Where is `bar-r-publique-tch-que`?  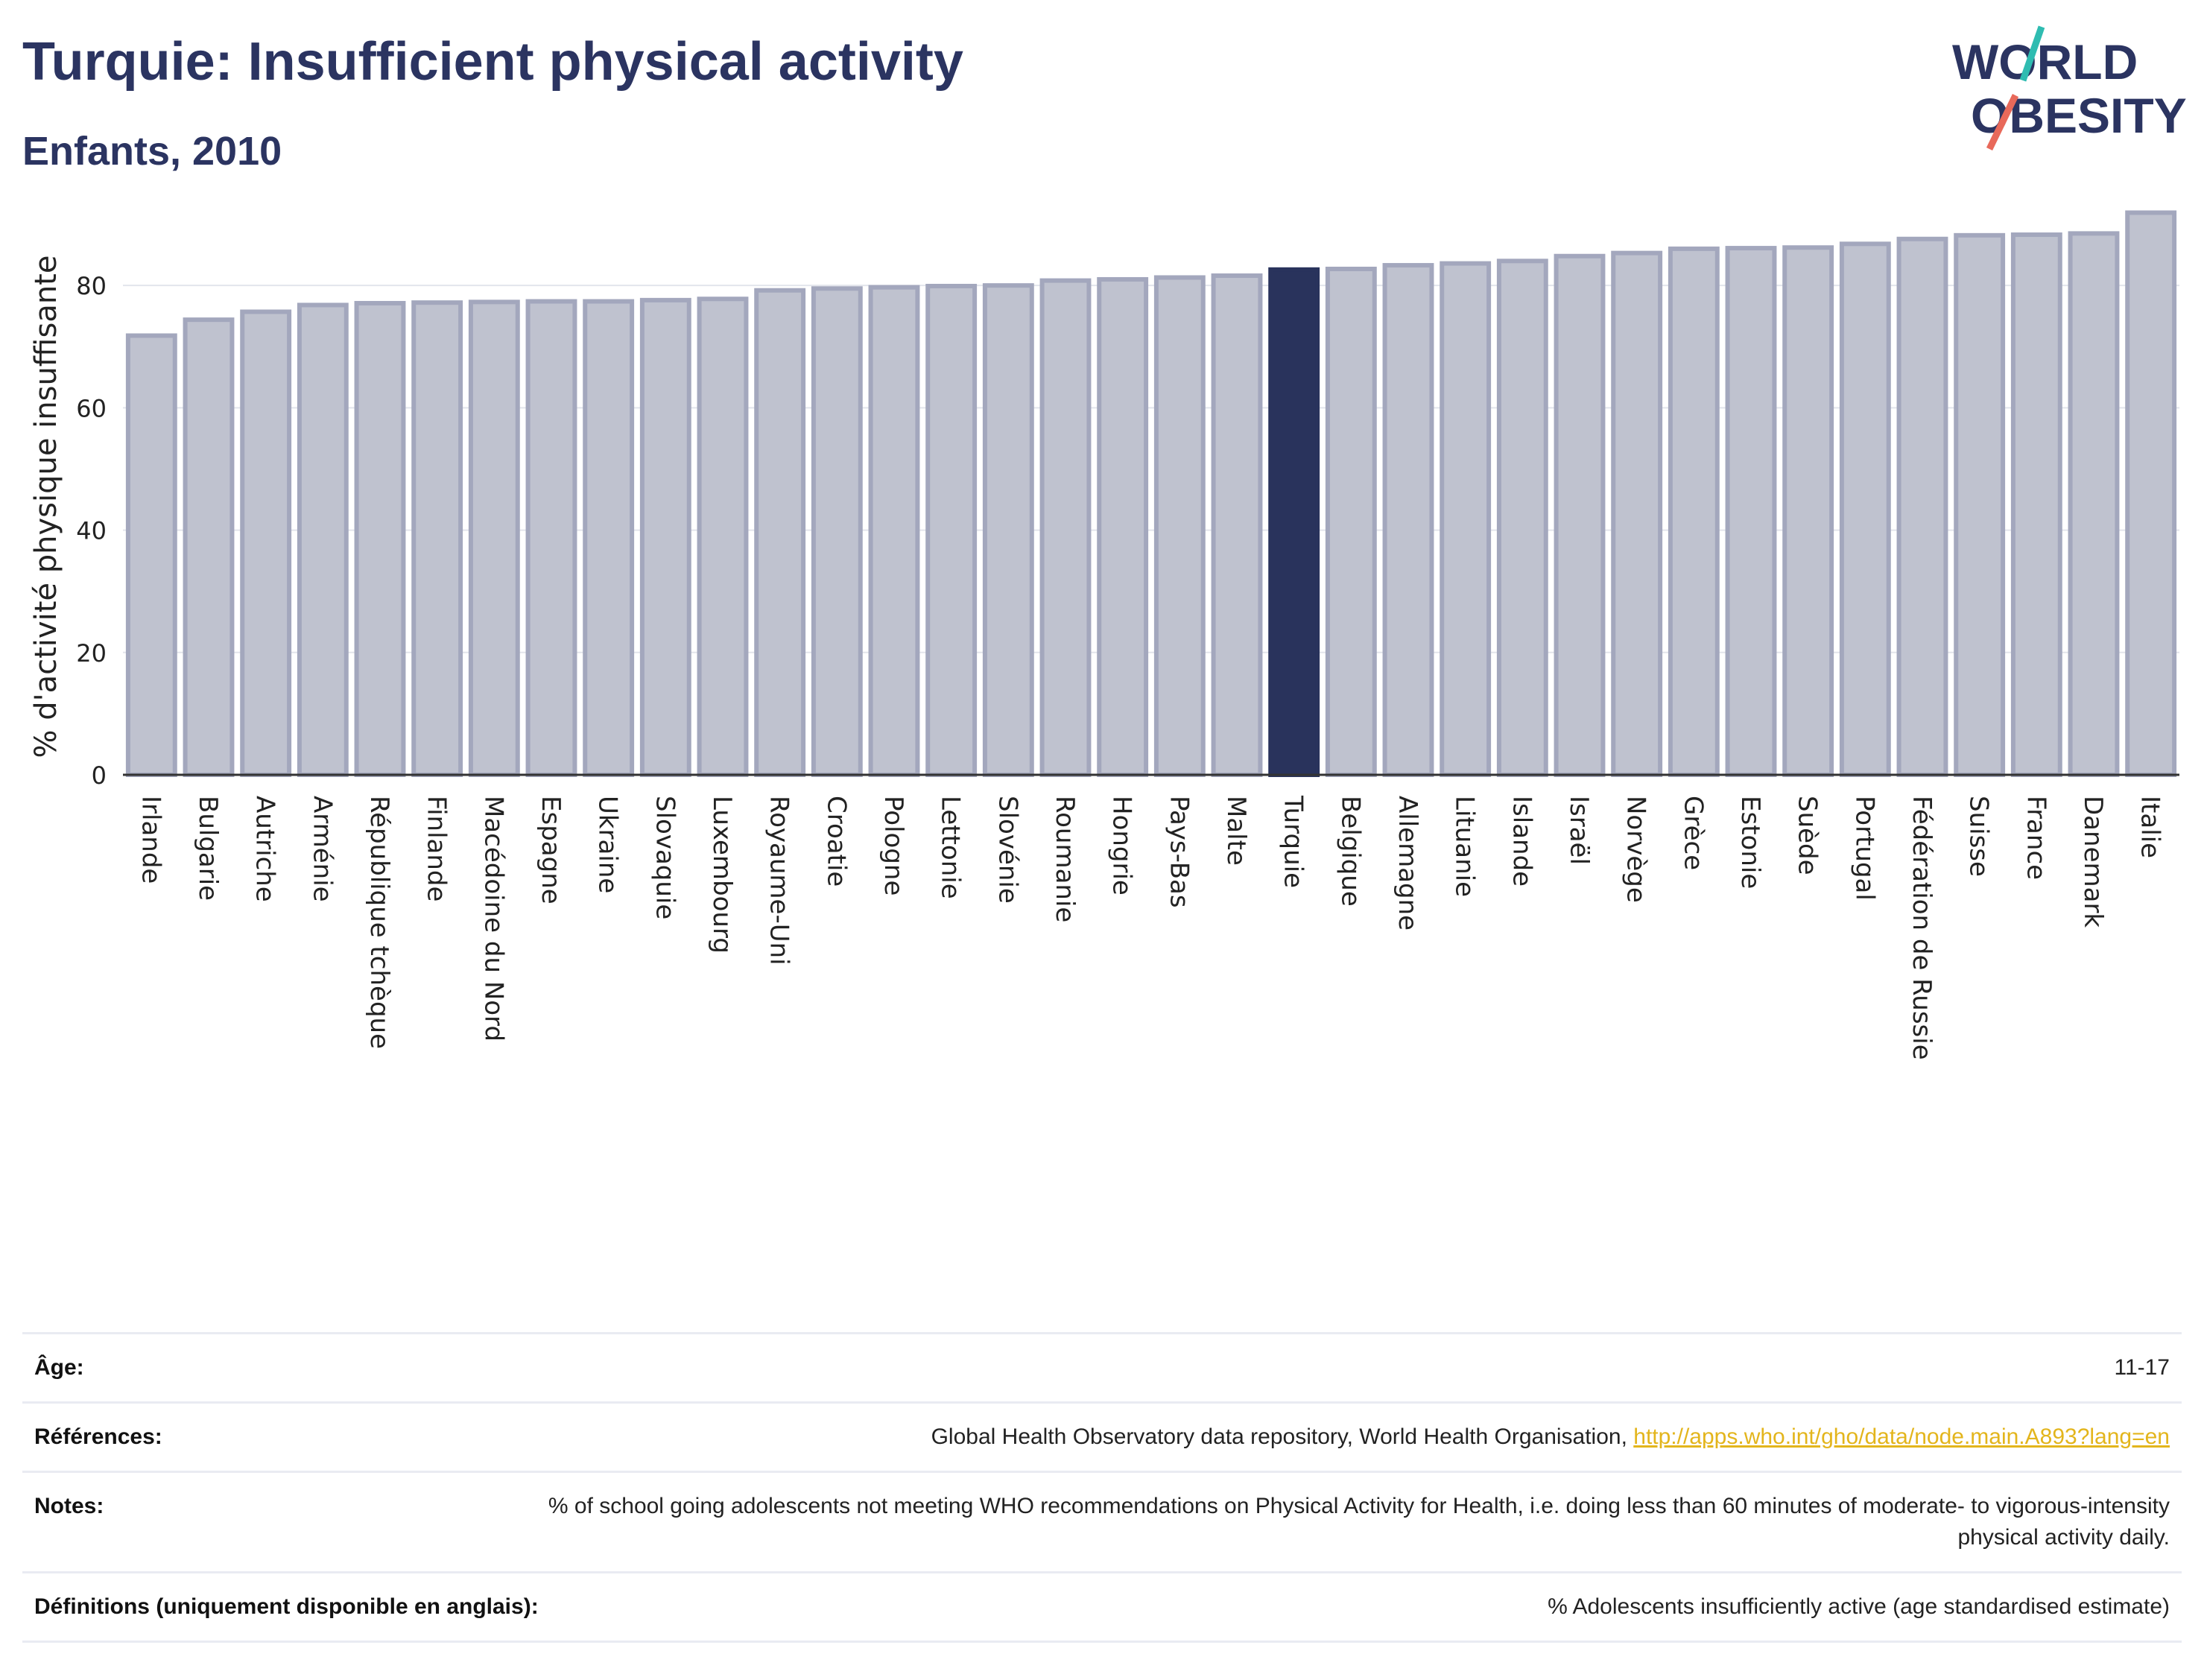 bar-r-publique-tch-que is located at coordinates (380, 538).